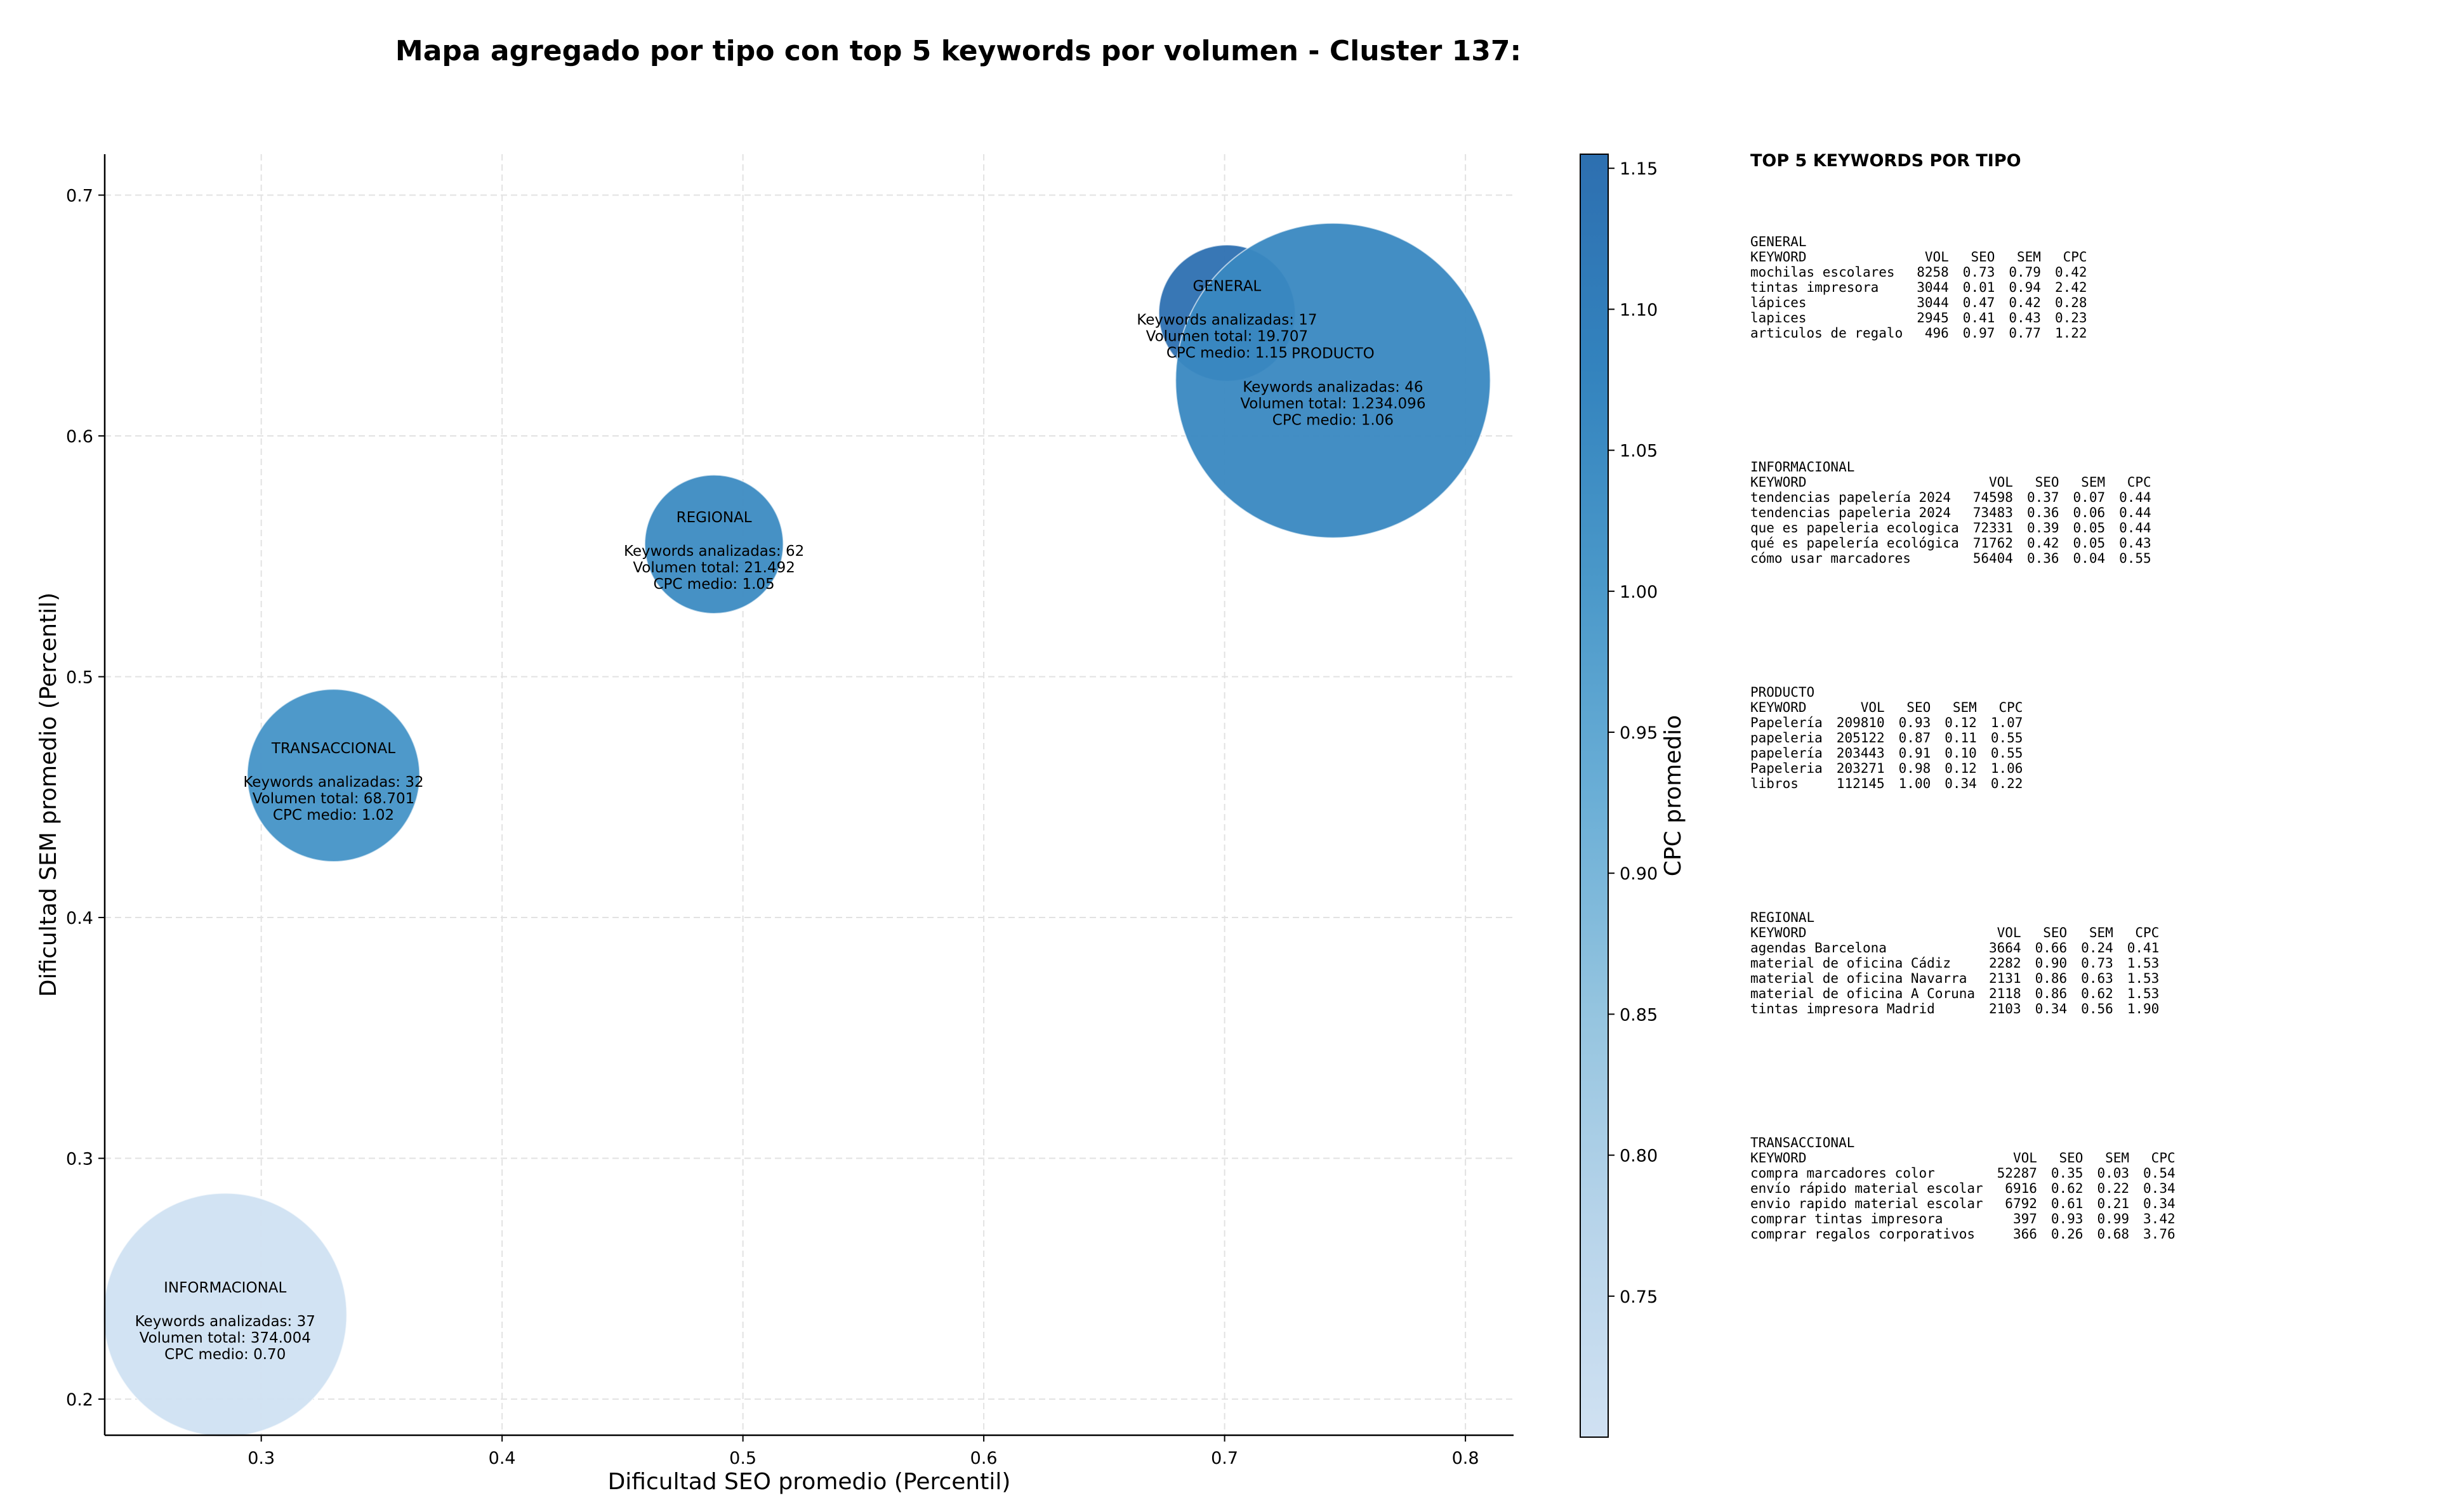  What do you see at coordinates (2113, 1204) in the screenshot?
I see `value-cell: 0.21` at bounding box center [2113, 1204].